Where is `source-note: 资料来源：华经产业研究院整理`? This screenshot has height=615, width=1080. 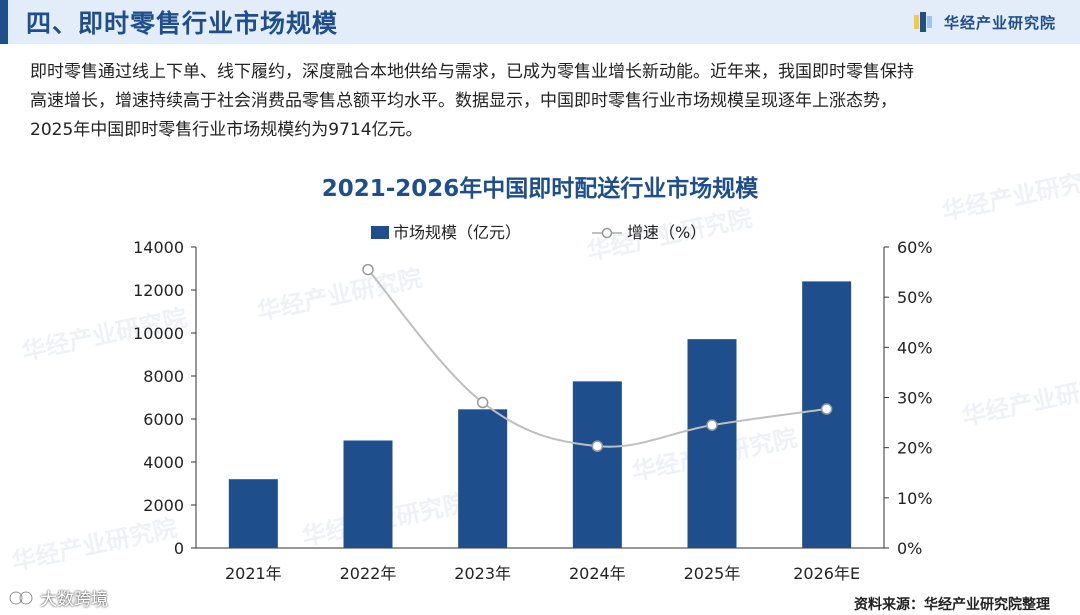
source-note: 资料来源：华经产业研究院整理 is located at coordinates (952, 605).